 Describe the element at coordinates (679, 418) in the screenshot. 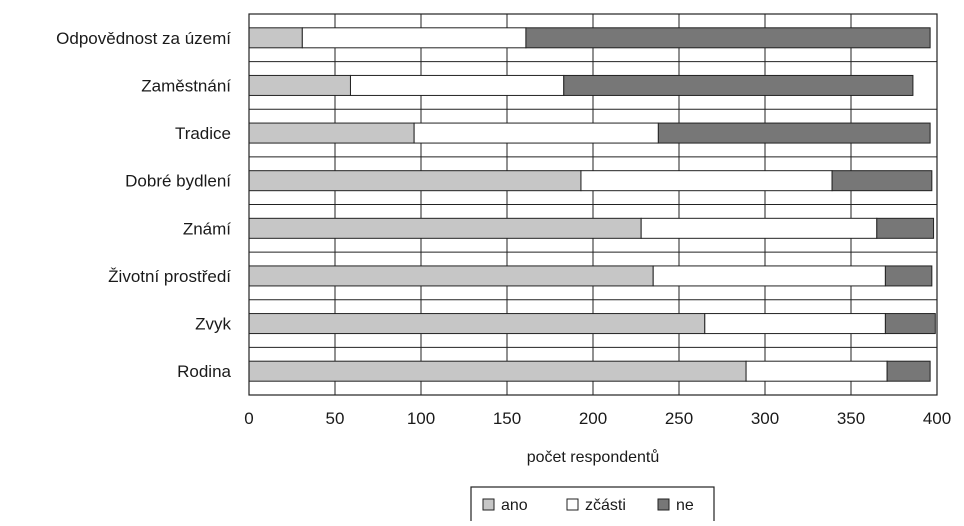

I see `x-tick-label: 250` at that location.